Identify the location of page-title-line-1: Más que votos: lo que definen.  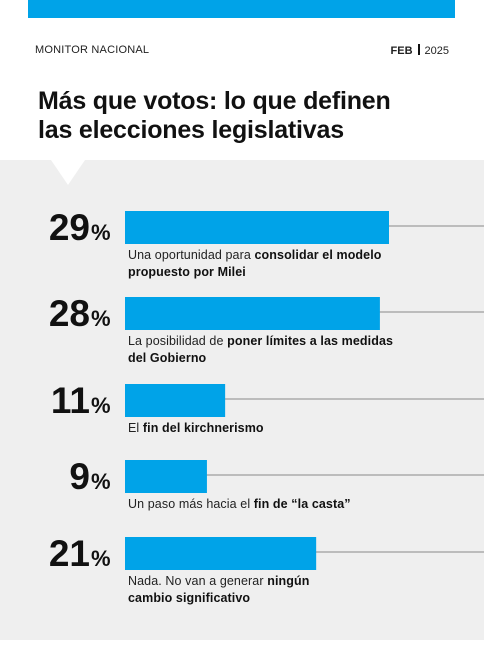
(214, 101).